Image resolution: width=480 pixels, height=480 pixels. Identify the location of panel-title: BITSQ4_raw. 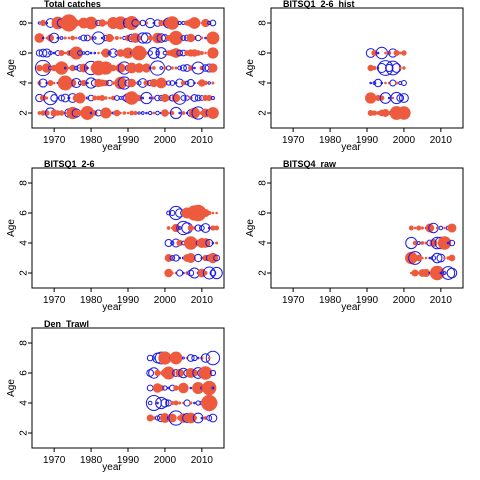
(310, 164).